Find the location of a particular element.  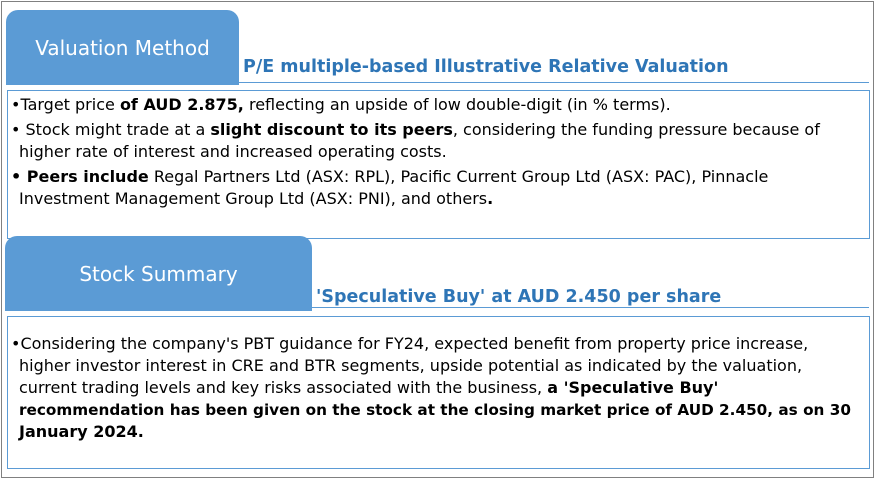

stock-summary-tab-label: Stock Summary is located at coordinates (158, 273).